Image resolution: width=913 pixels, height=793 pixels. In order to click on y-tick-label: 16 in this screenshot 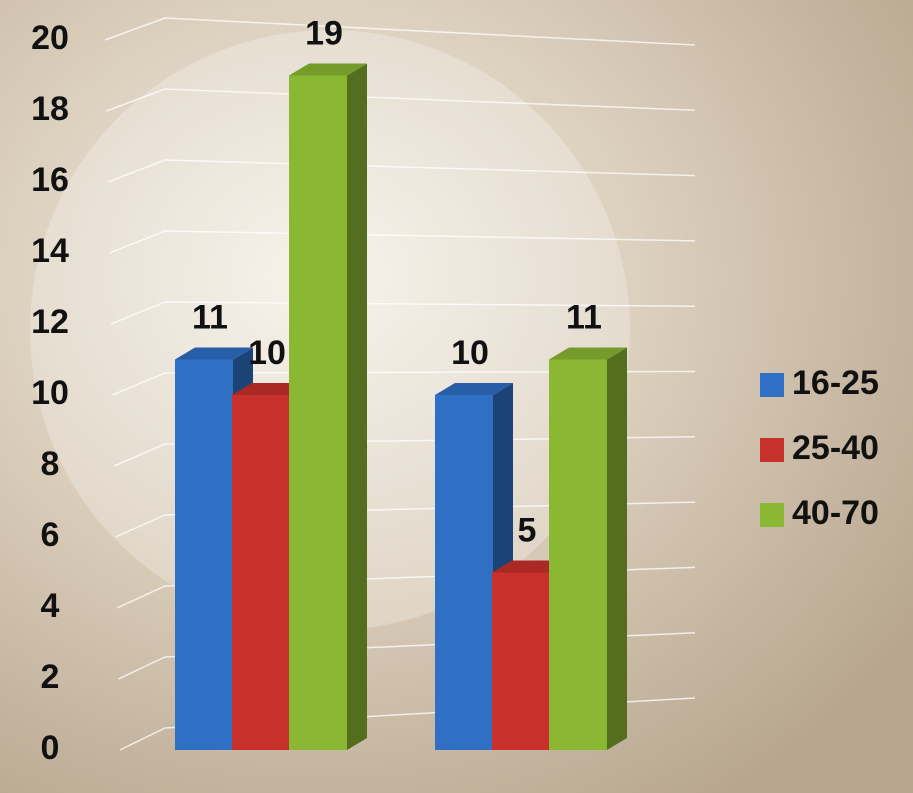, I will do `click(50, 180)`.